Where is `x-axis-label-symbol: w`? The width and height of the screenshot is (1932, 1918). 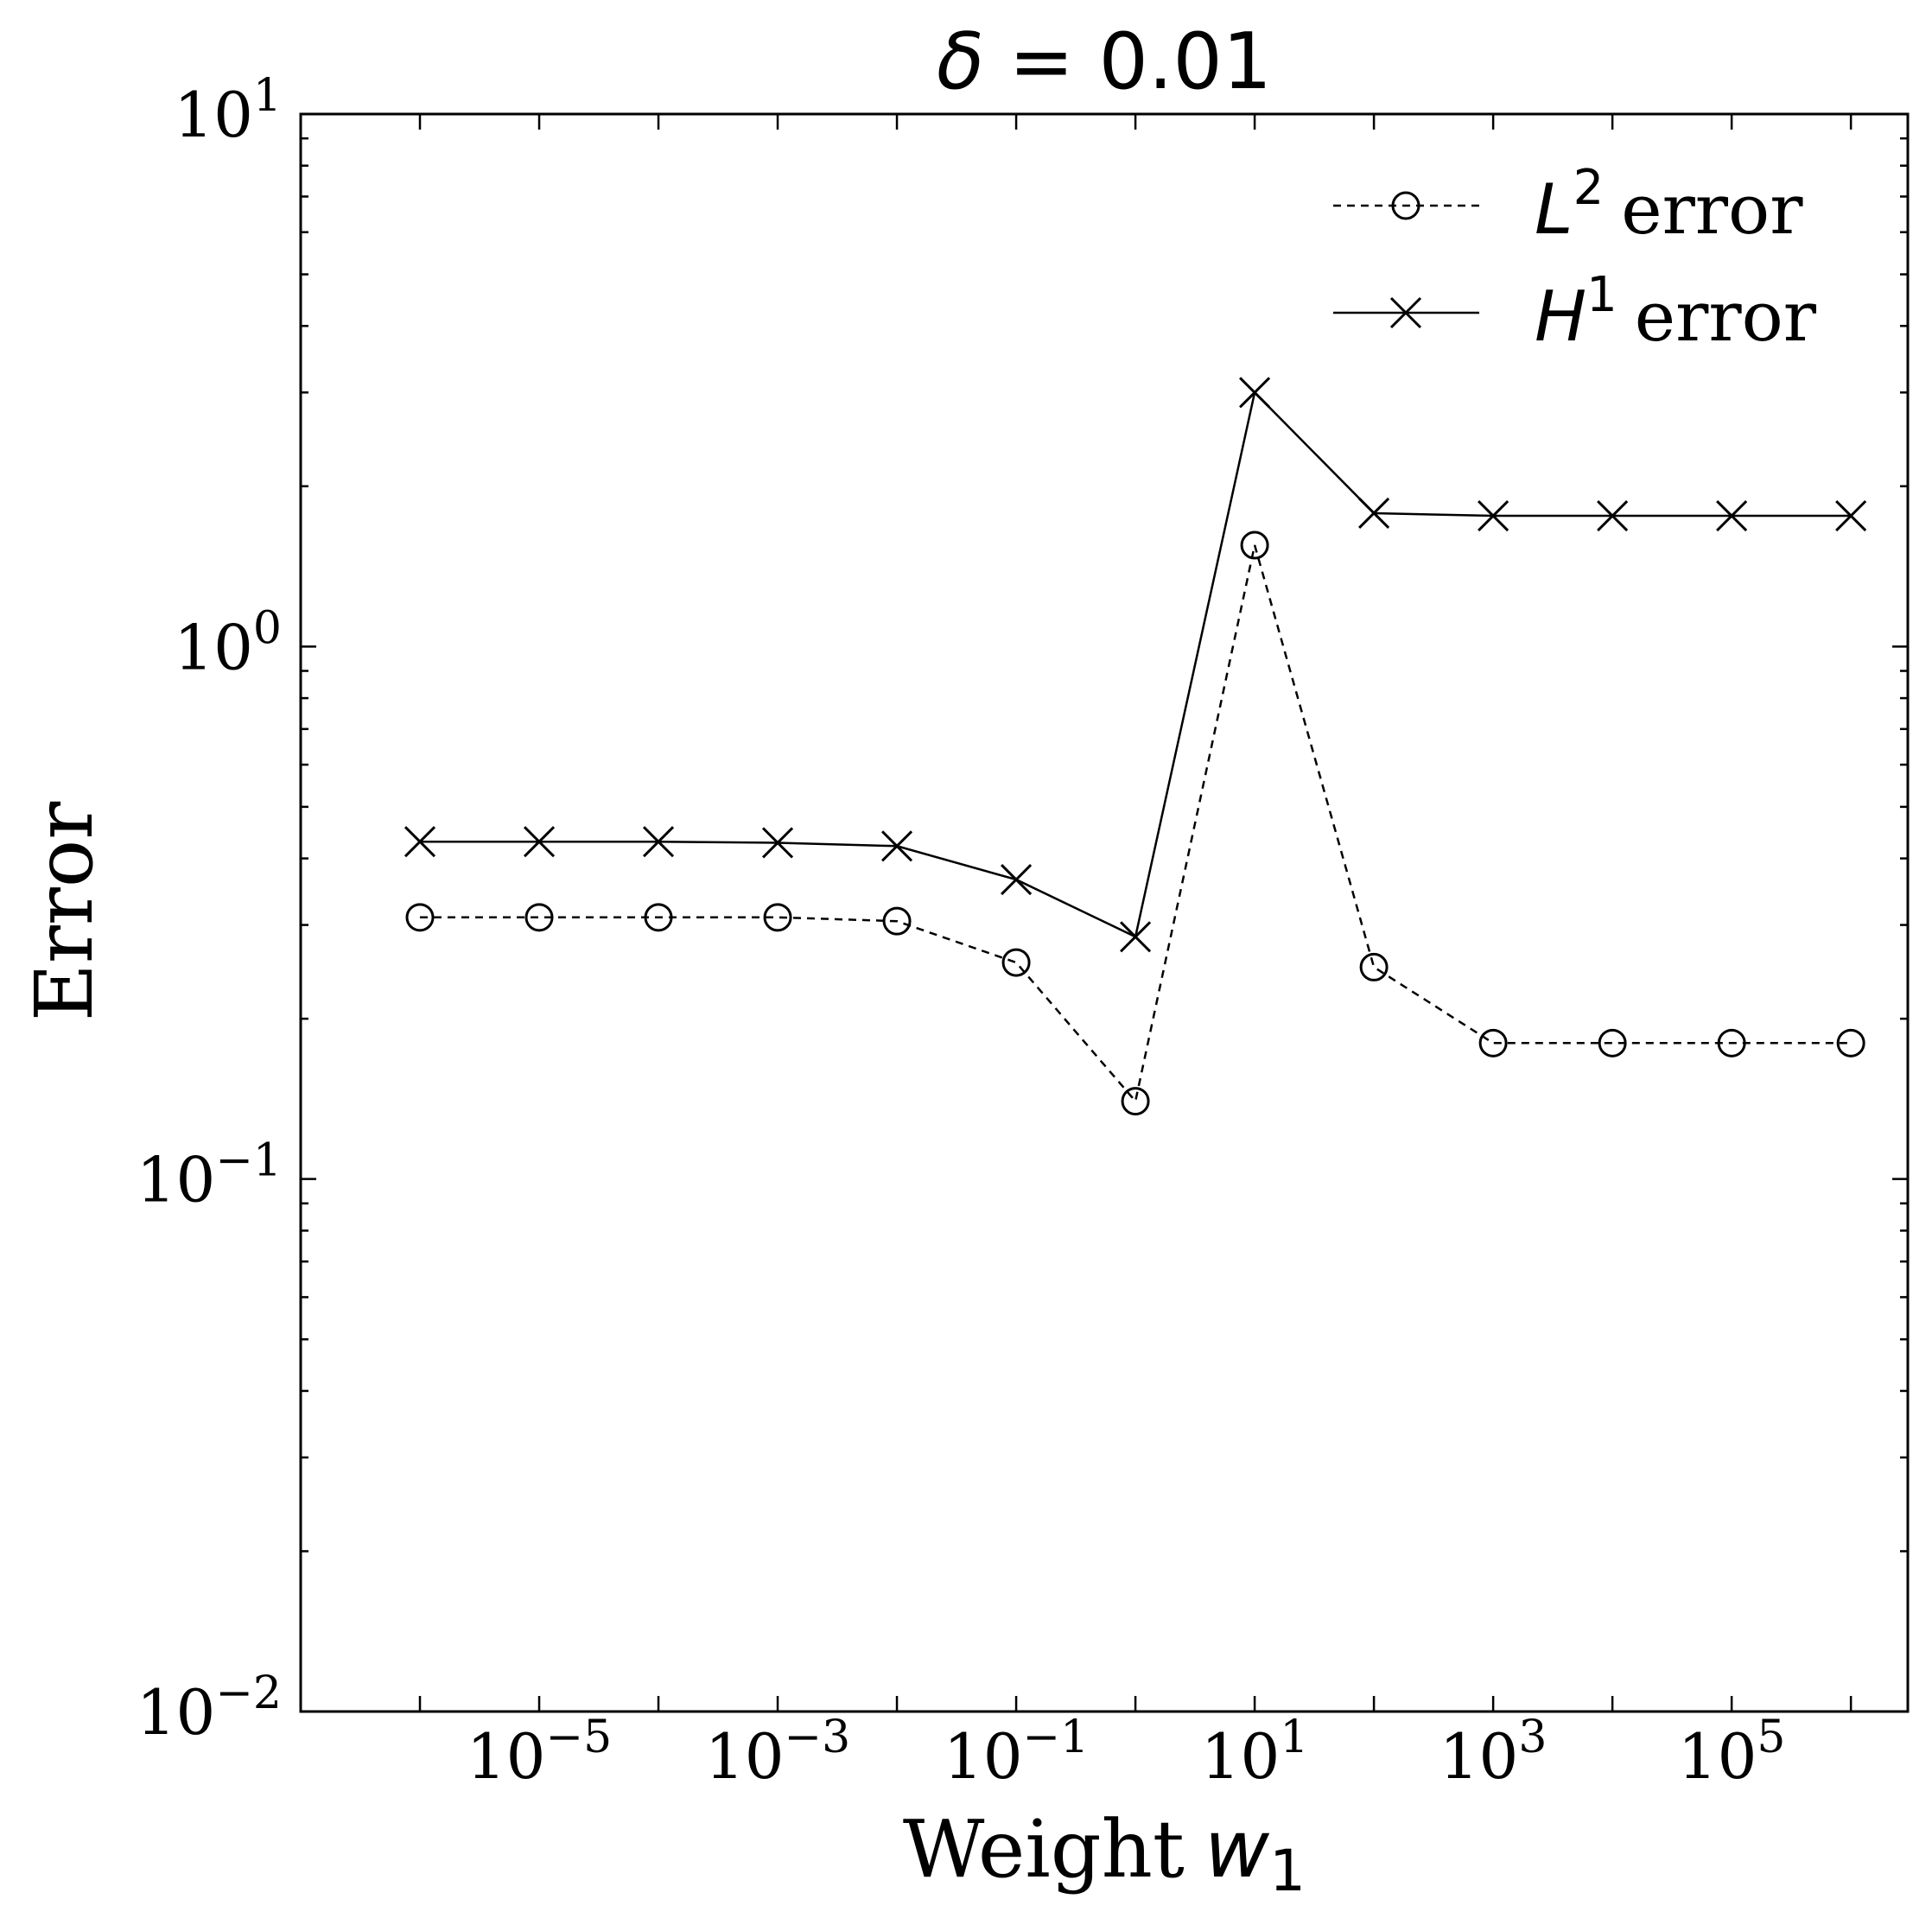
x-axis-label-symbol: w is located at coordinates (1237, 1849).